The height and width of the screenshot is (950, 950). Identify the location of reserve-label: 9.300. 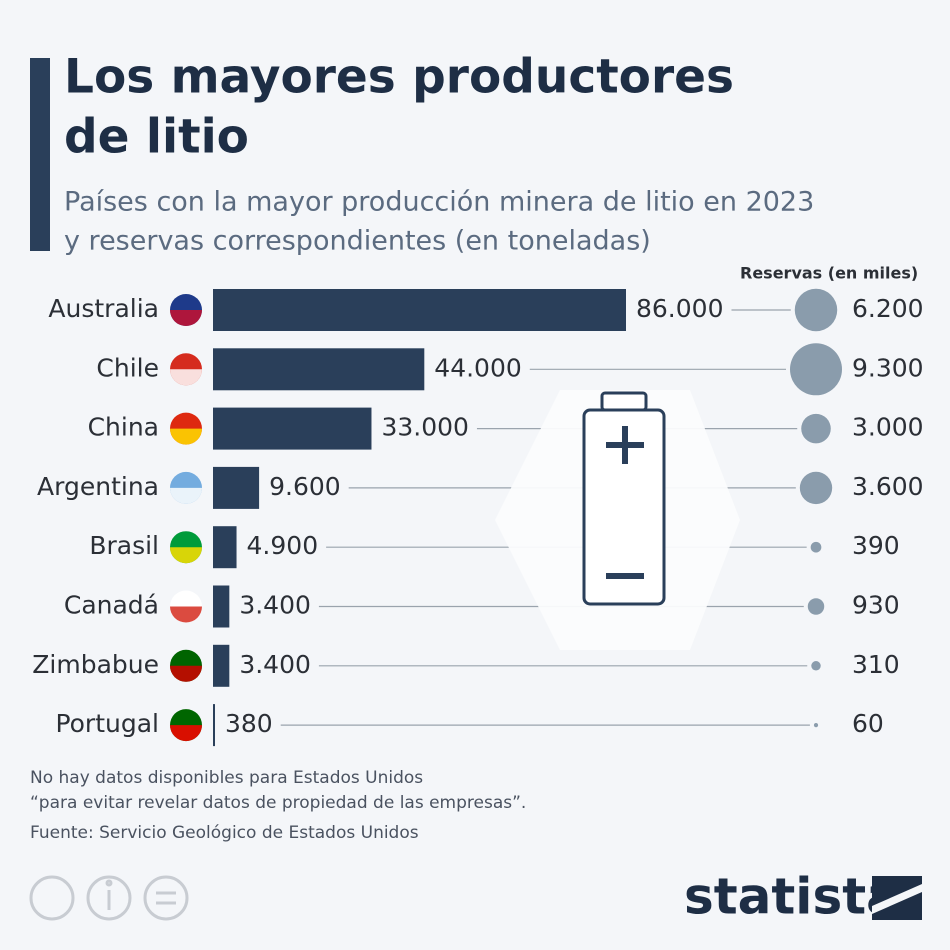
(888, 367).